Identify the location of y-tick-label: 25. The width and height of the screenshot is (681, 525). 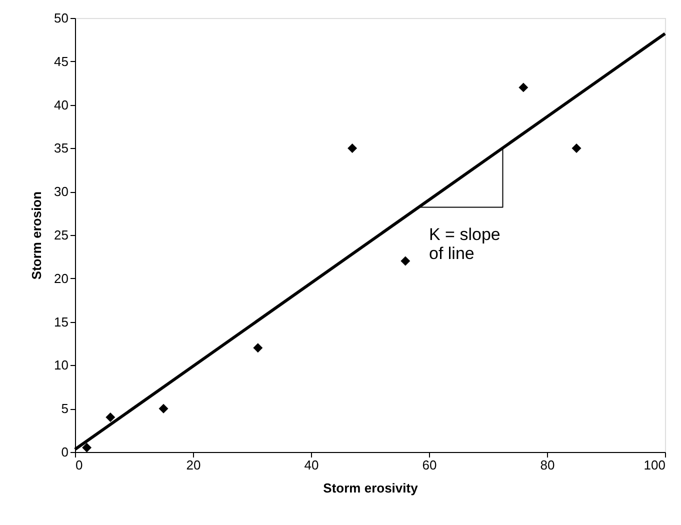
(61, 235).